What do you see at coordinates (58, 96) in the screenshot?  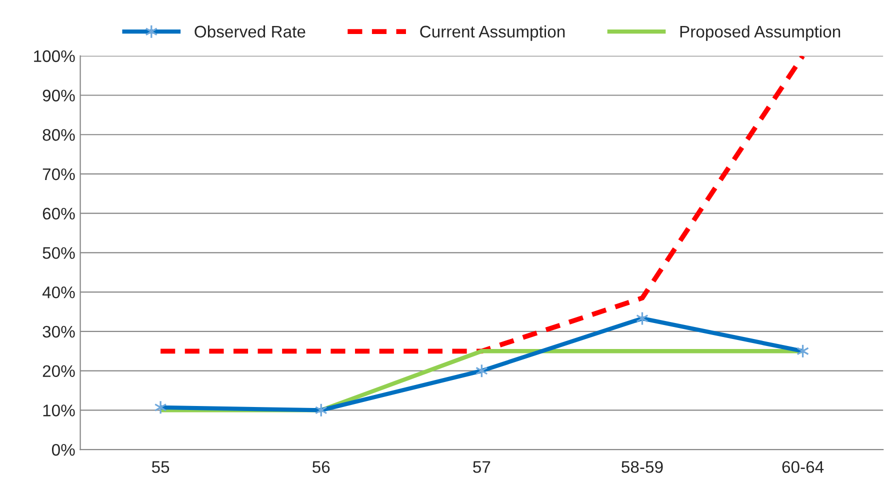 I see `y-tick-label: 90%` at bounding box center [58, 96].